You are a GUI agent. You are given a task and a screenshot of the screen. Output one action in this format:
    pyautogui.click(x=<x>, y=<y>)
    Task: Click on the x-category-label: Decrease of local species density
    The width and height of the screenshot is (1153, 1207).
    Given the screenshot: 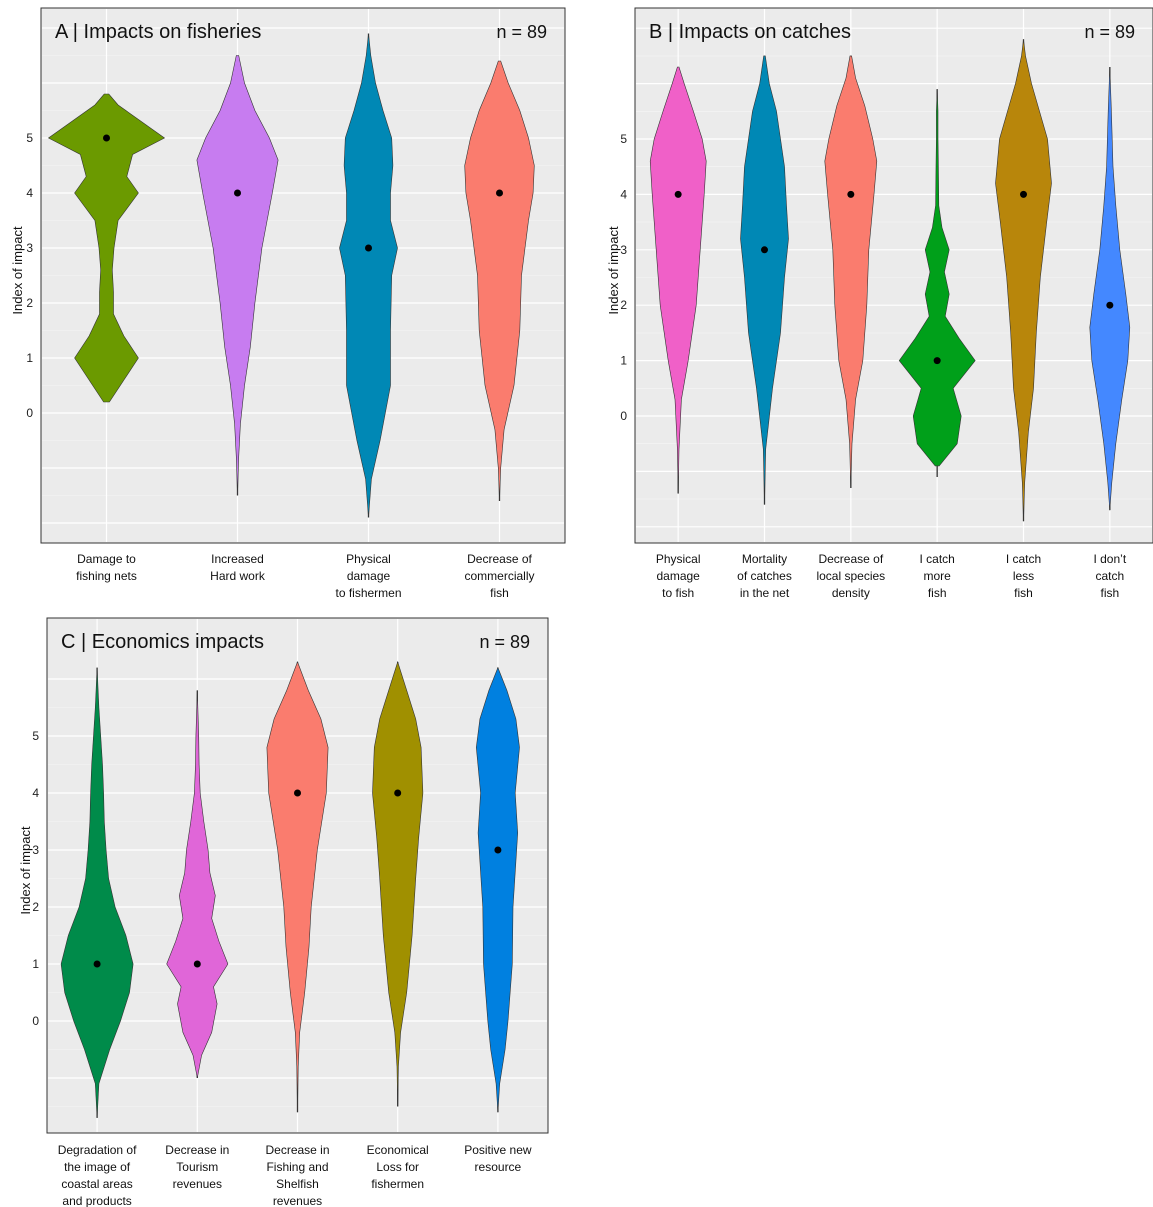 What is the action you would take?
    pyautogui.click(x=850, y=576)
    